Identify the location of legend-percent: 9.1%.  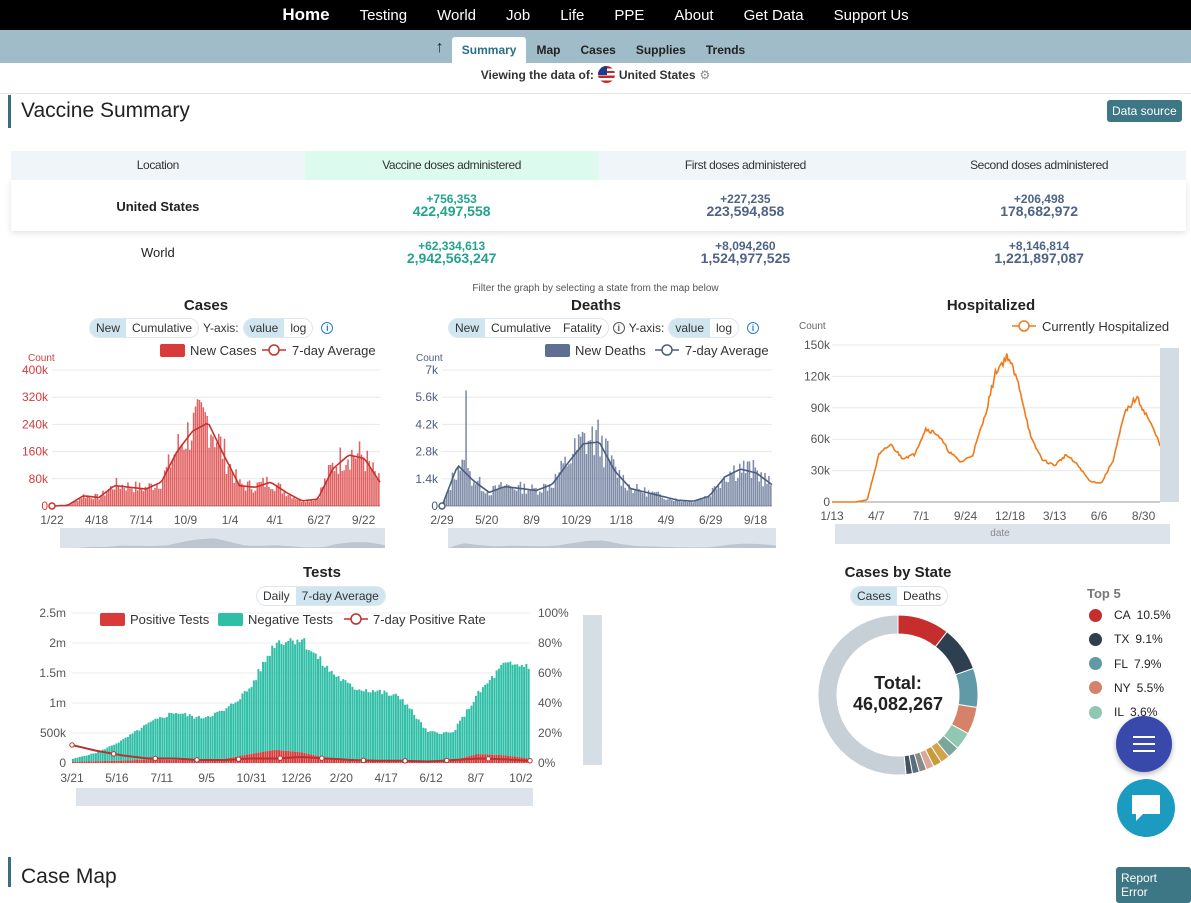
(1148, 639).